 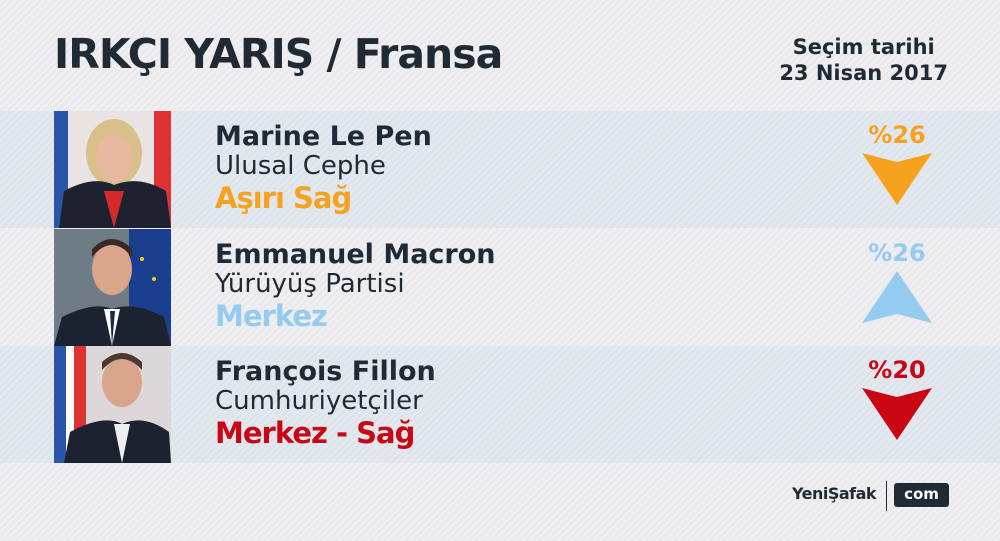 I want to click on candidate-party: Ulusal Cephe, so click(x=300, y=166).